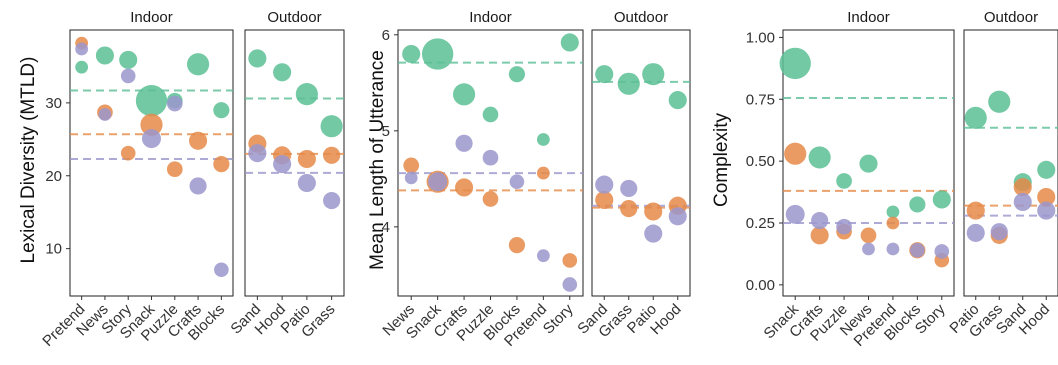  I want to click on panel-title-0-0: Indoor, so click(151, 17).